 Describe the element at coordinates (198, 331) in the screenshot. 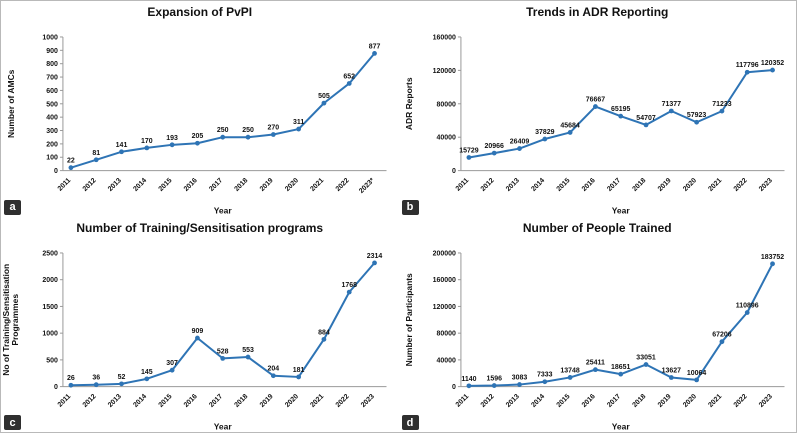

I see `svg-text: 909` at that location.